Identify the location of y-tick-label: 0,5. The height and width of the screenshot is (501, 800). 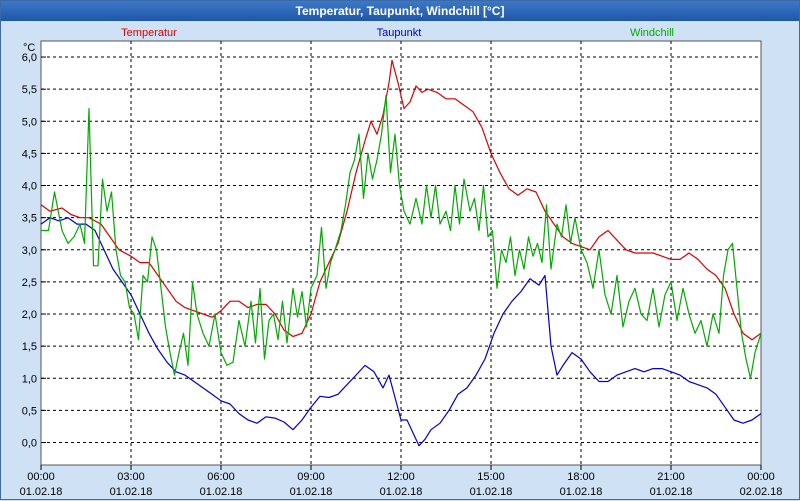
(29, 411).